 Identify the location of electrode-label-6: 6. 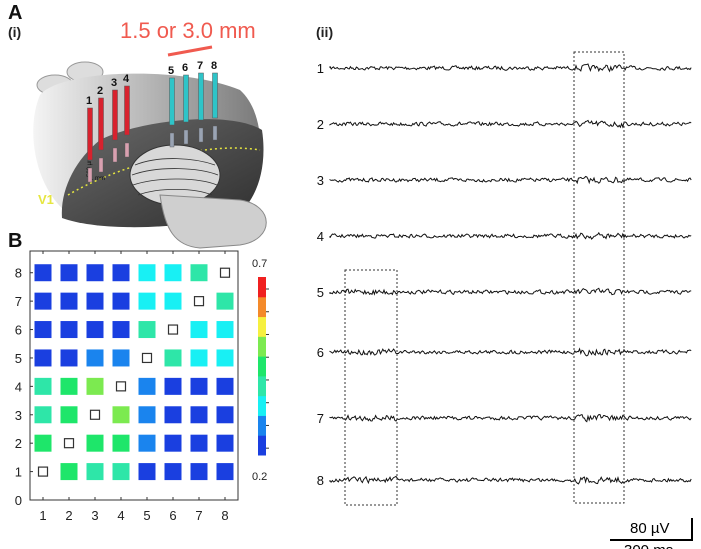
(185, 68).